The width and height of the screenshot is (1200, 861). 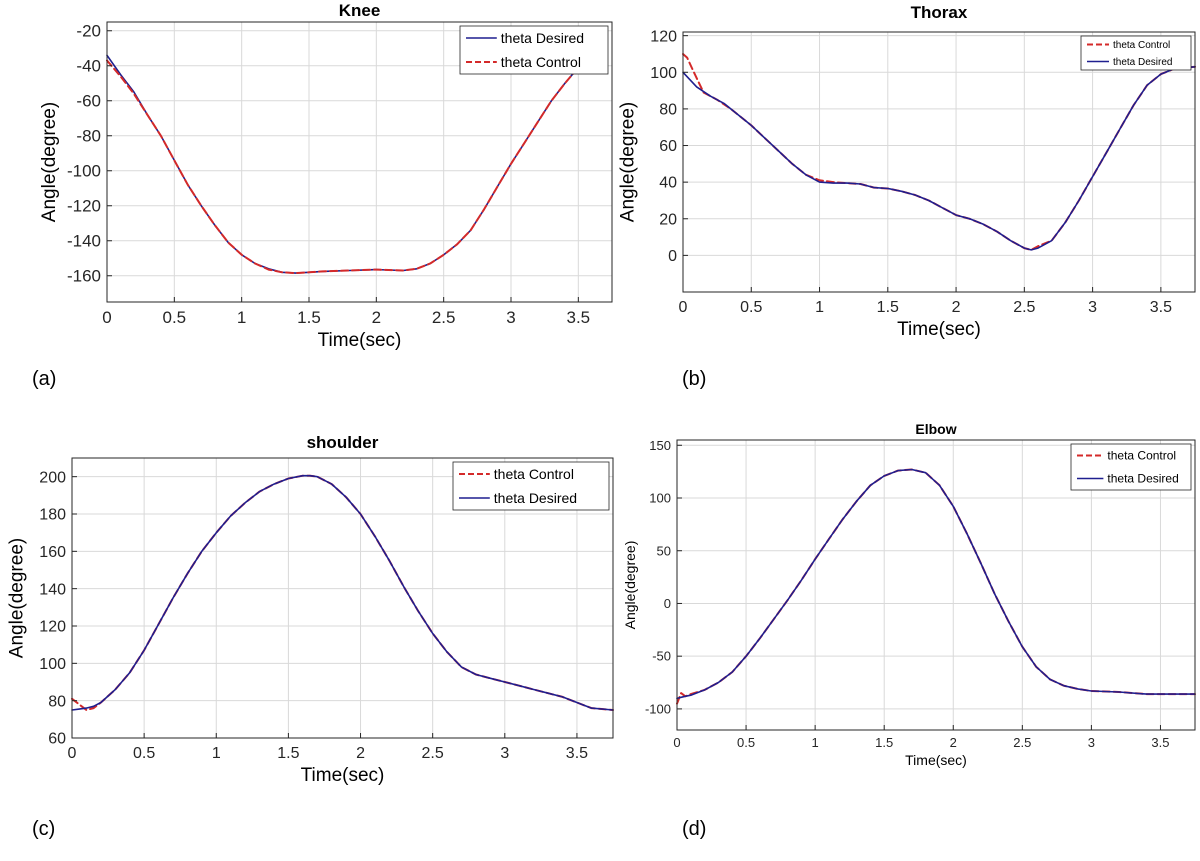 I want to click on y-tick-label: 140, so click(x=52, y=589).